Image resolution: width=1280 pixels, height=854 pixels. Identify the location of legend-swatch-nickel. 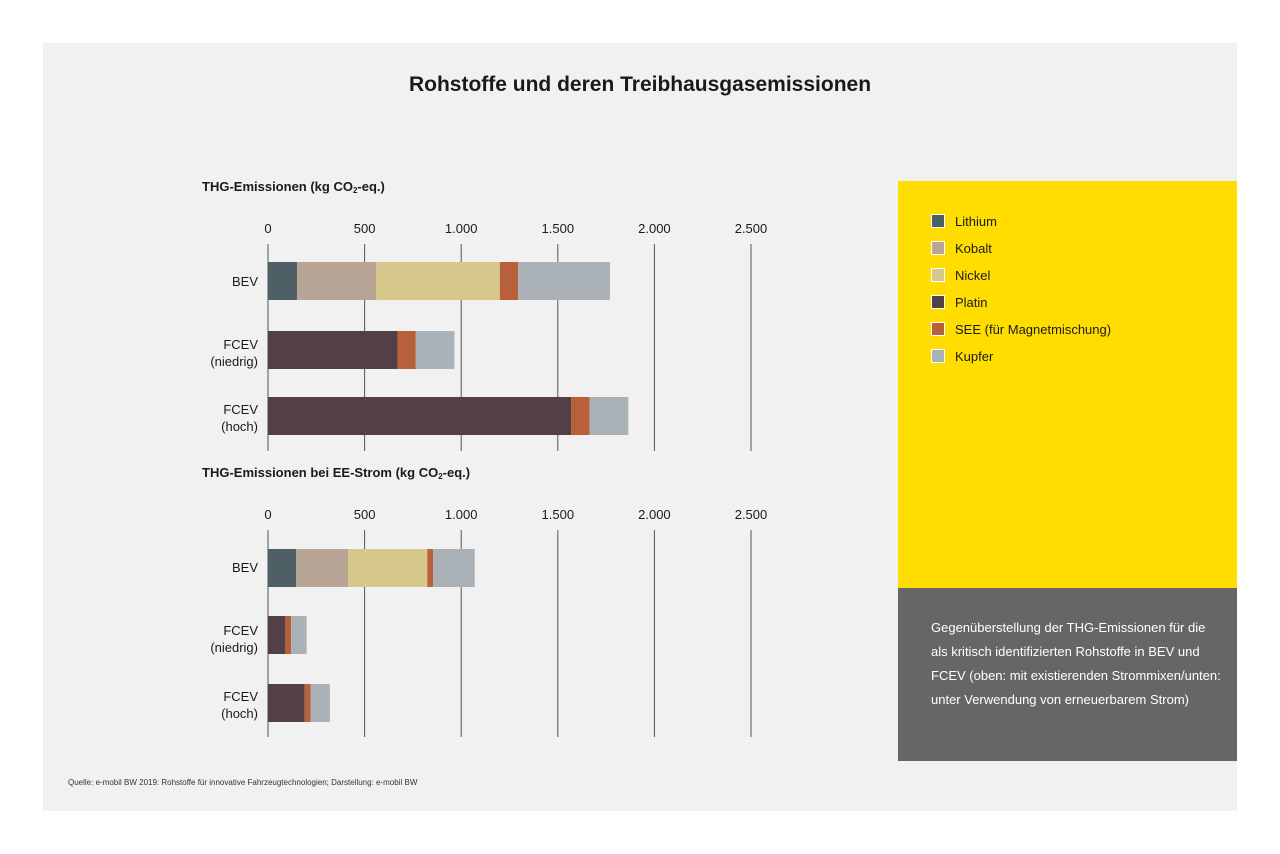
(938, 275).